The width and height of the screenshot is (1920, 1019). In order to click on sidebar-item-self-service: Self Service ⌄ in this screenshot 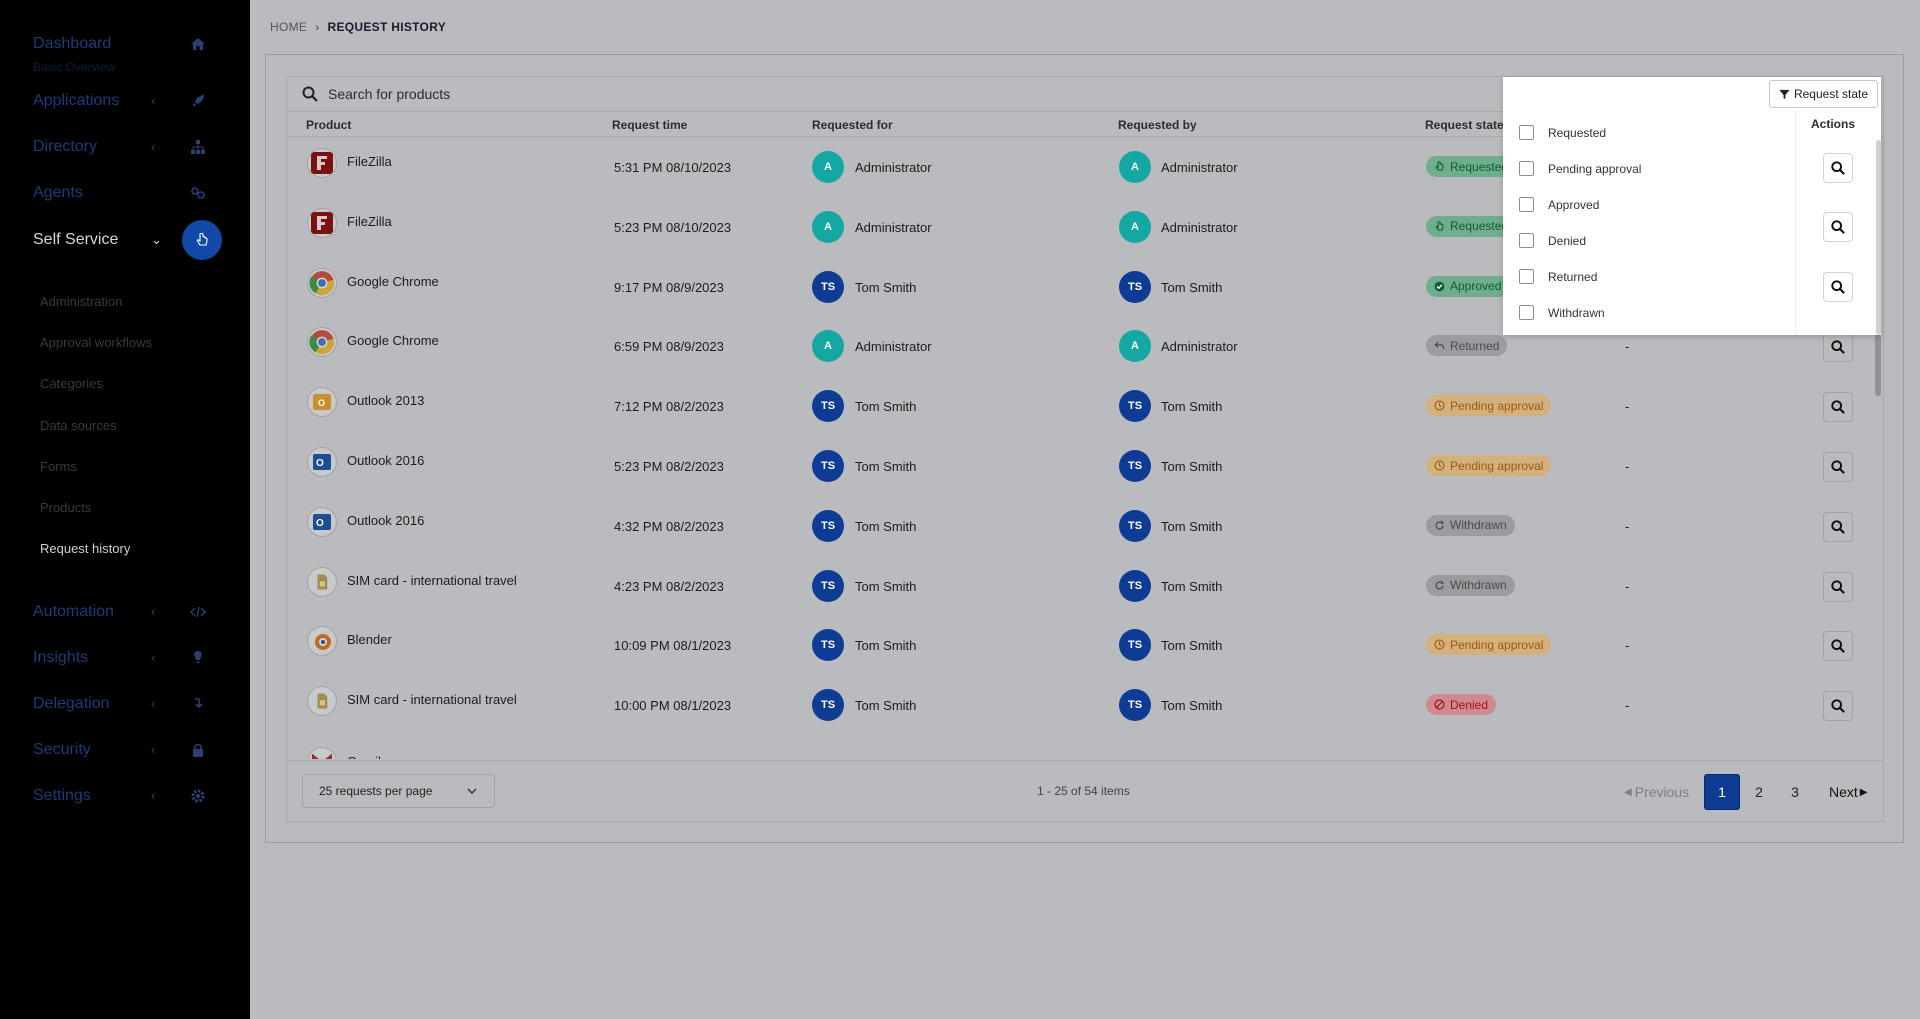, I will do `click(133, 240)`.